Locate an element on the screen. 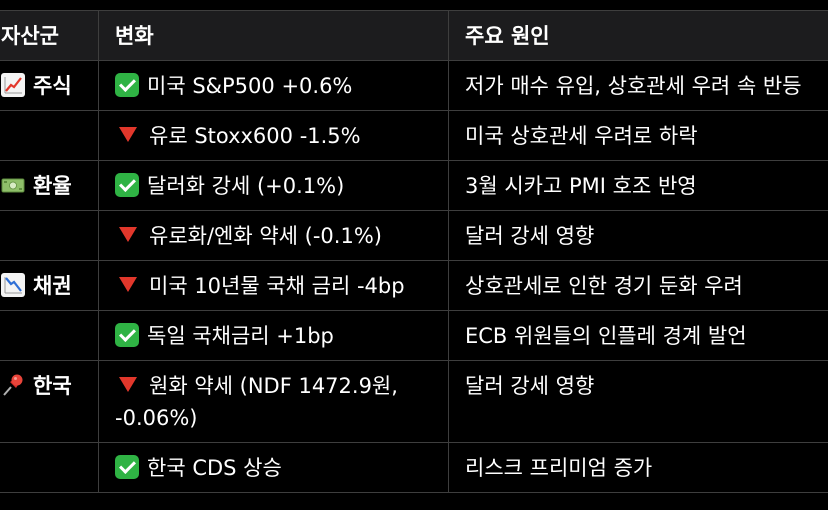 Image resolution: width=828 pixels, height=510 pixels. change-cell: 원화 약세 (NDF 1472.9원, -0.06%) is located at coordinates (273, 401).